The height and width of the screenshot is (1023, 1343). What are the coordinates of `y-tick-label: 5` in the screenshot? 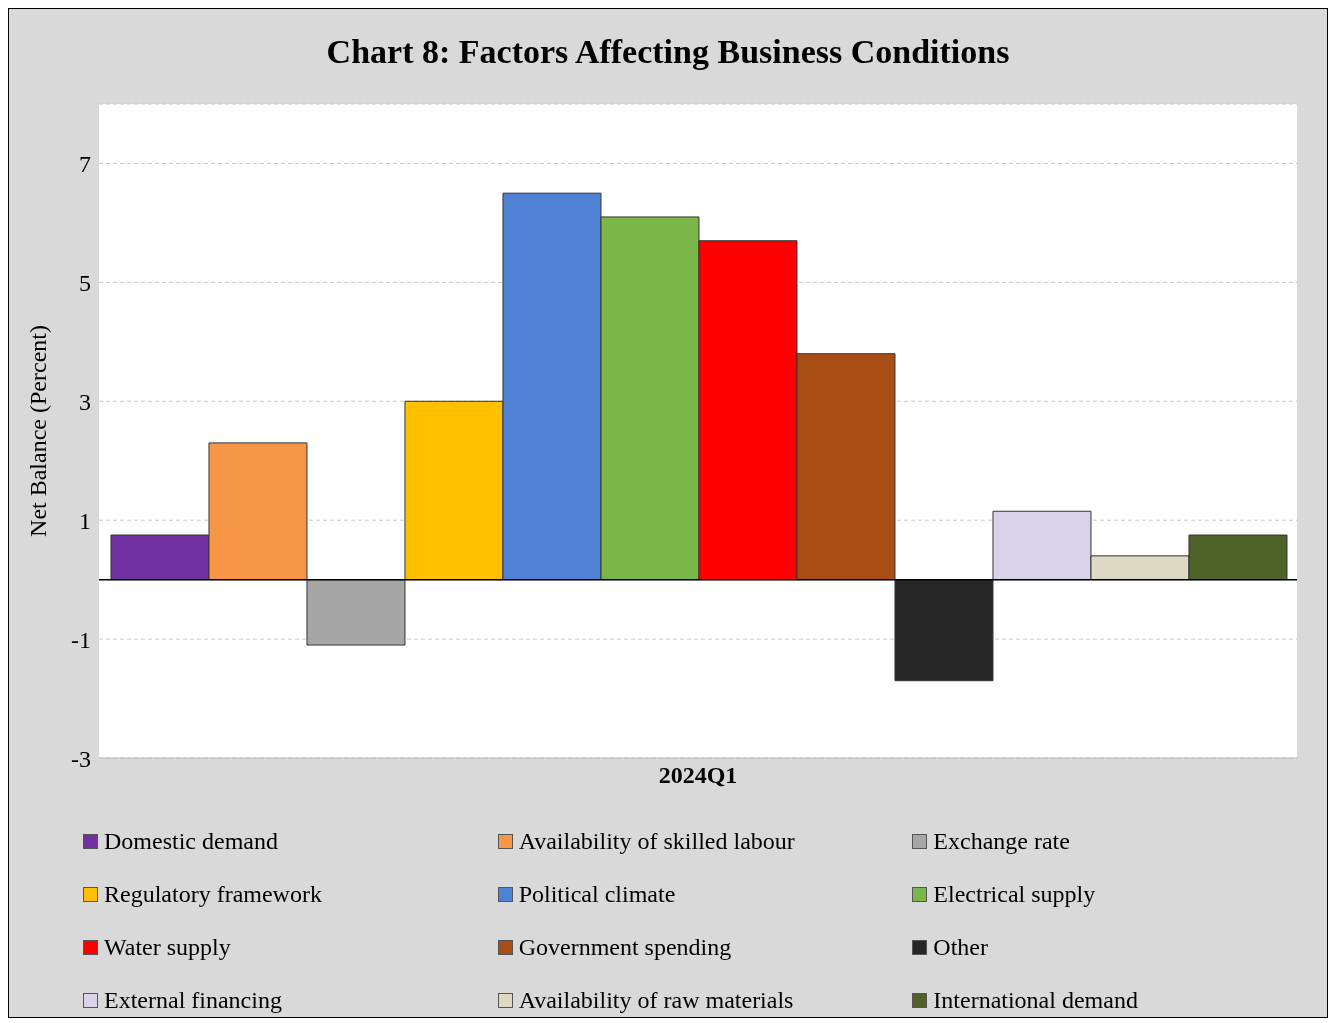 It's located at (85, 282).